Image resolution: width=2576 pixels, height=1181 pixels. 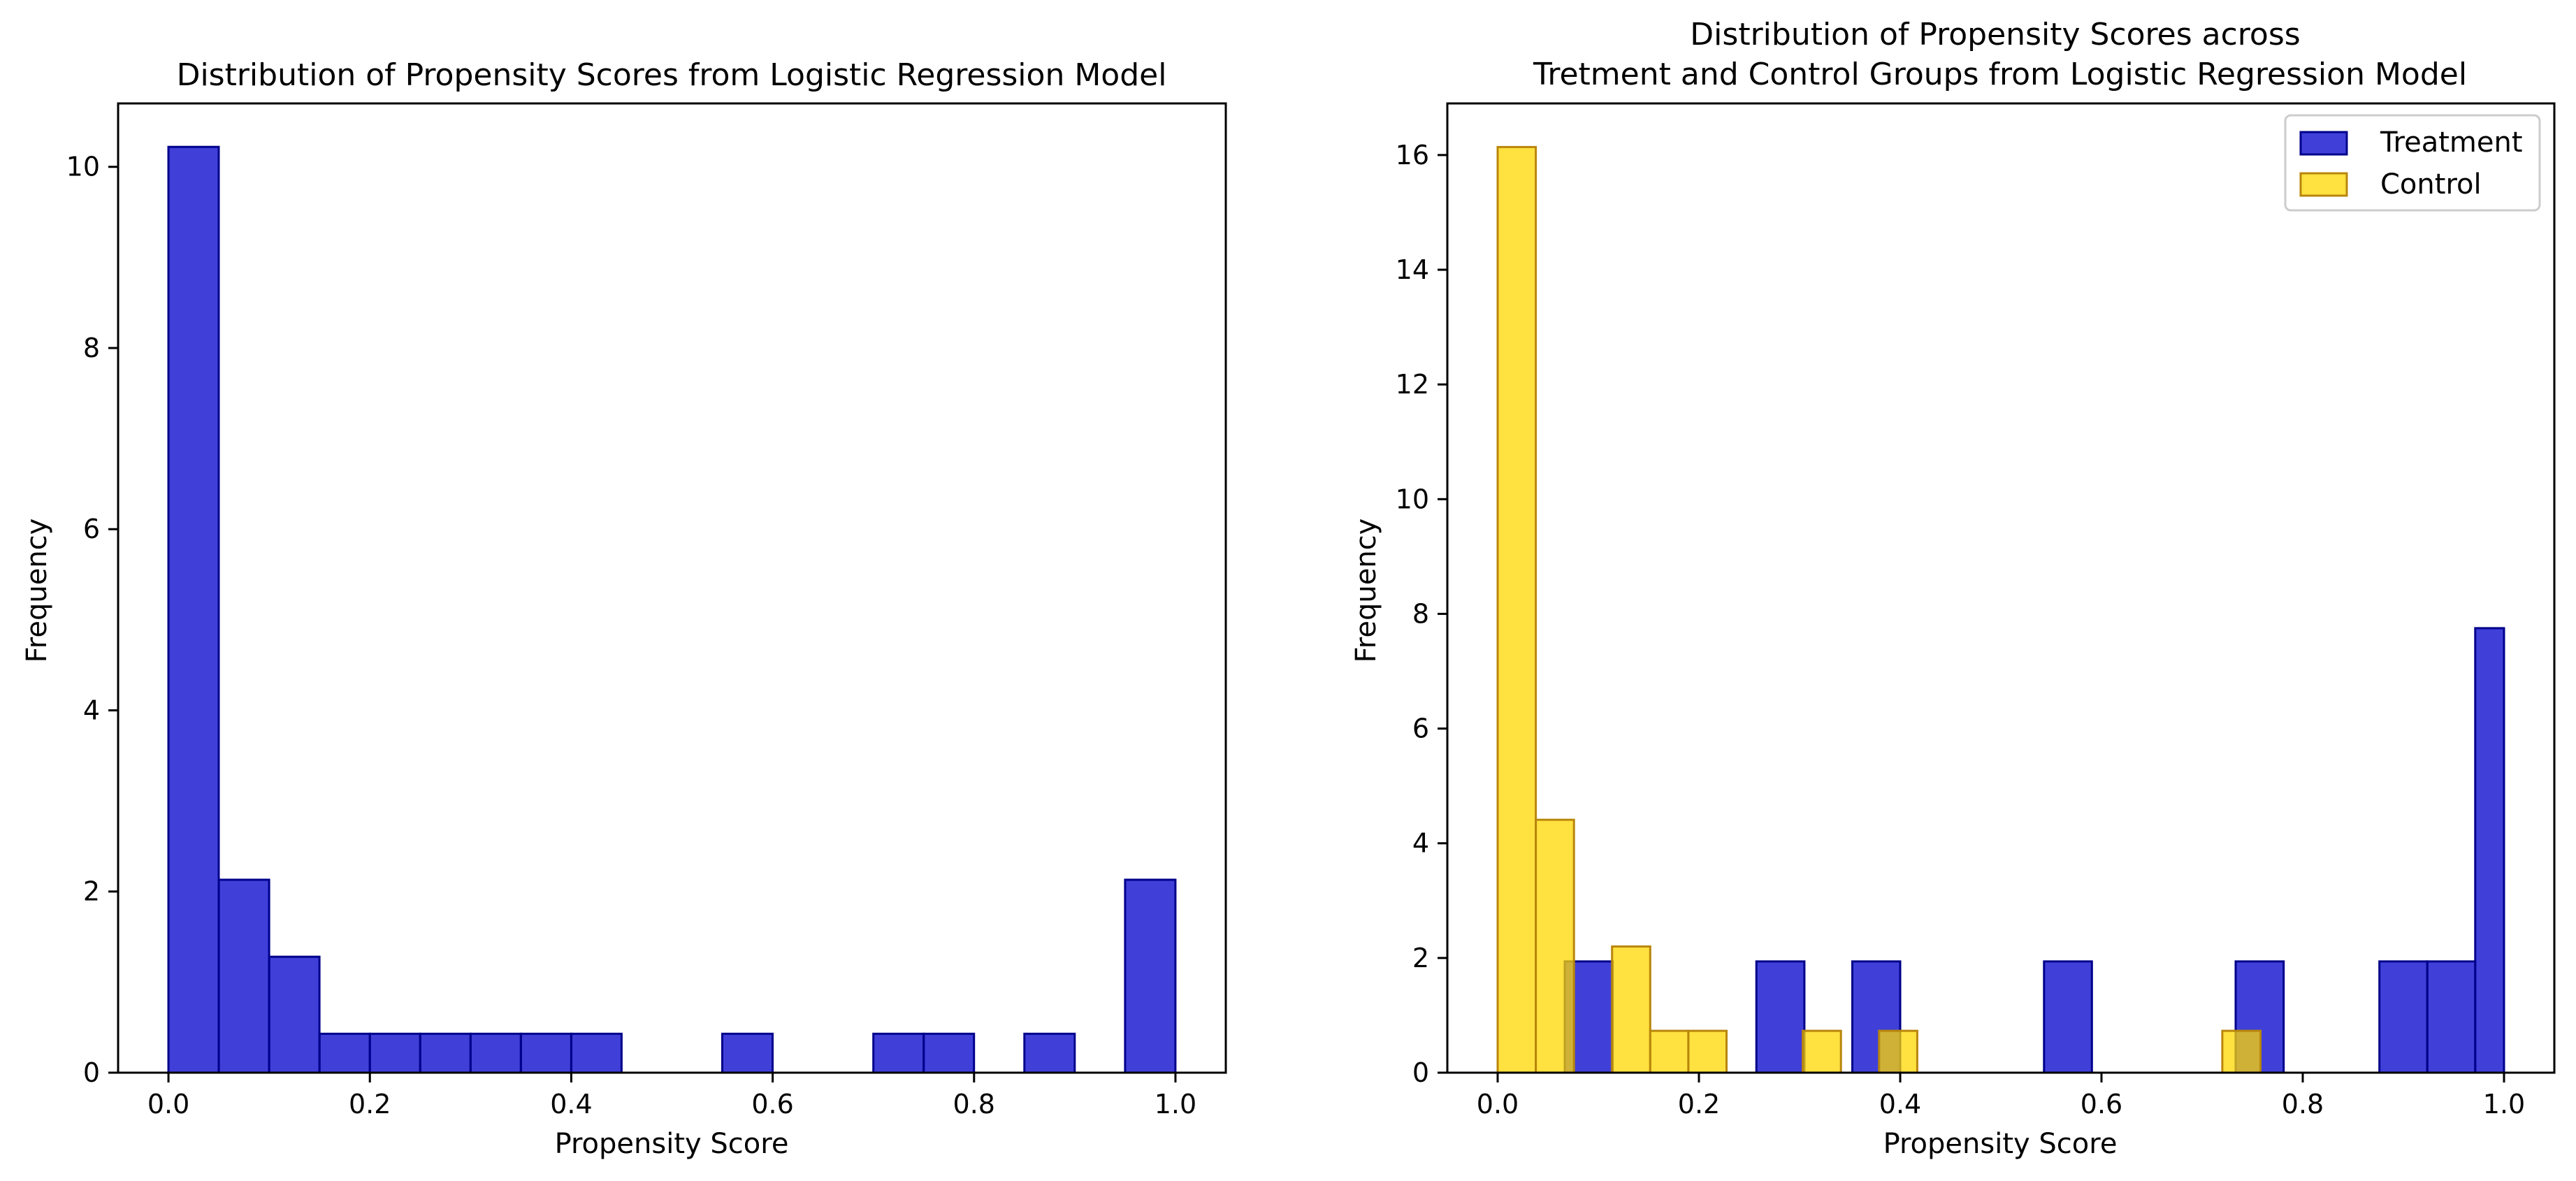 I want to click on y-tick-label: 14, so click(x=1412, y=270).